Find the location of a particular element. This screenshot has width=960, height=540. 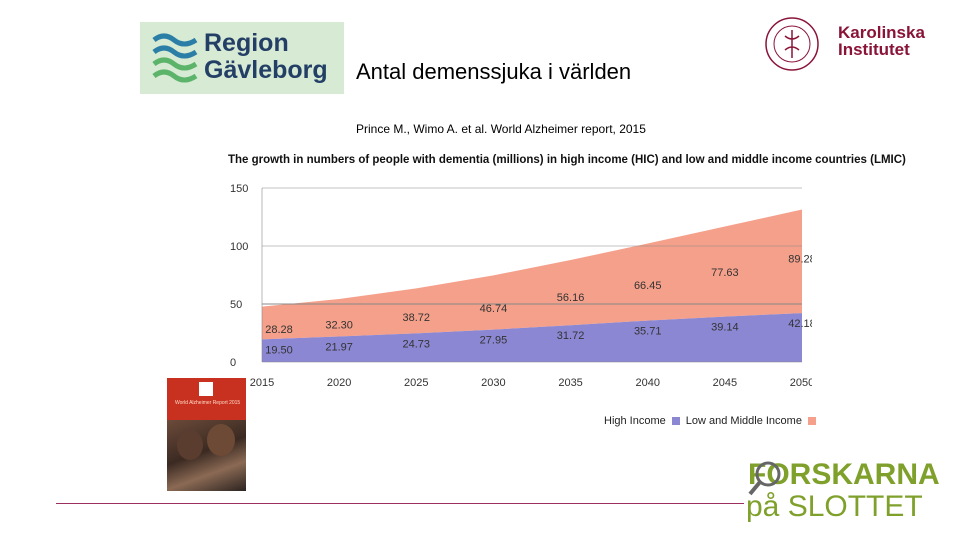

legend-label-high: High Income is located at coordinates (635, 421).